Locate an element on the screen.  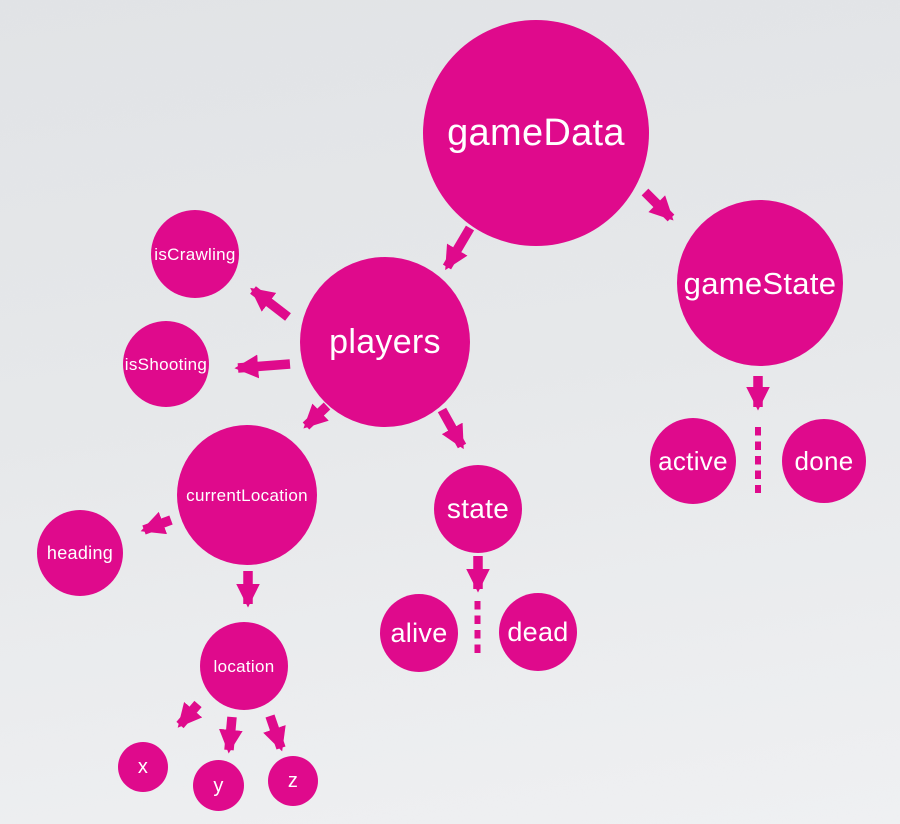
node-active: active is located at coordinates (693, 461).